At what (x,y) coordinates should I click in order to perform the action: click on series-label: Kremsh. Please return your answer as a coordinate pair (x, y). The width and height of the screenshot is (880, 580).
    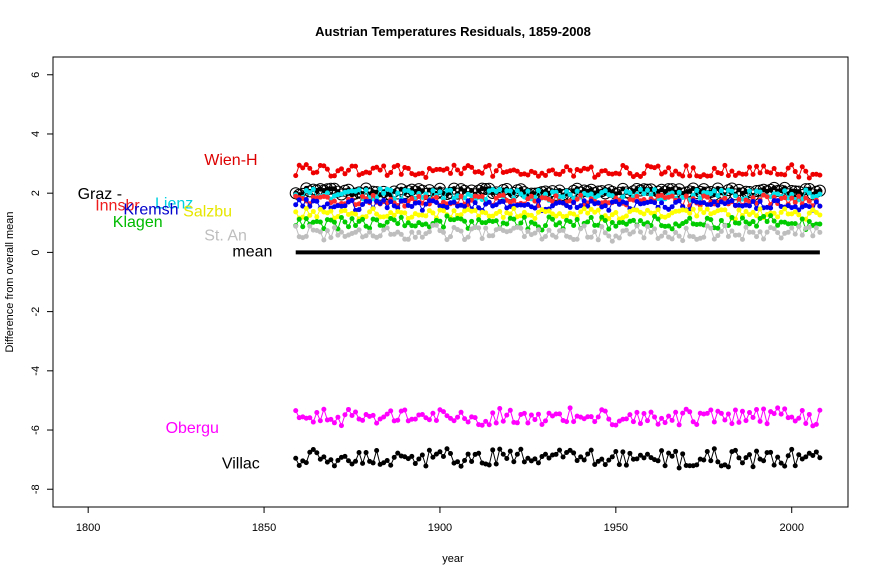
    Looking at the image, I should click on (150, 210).